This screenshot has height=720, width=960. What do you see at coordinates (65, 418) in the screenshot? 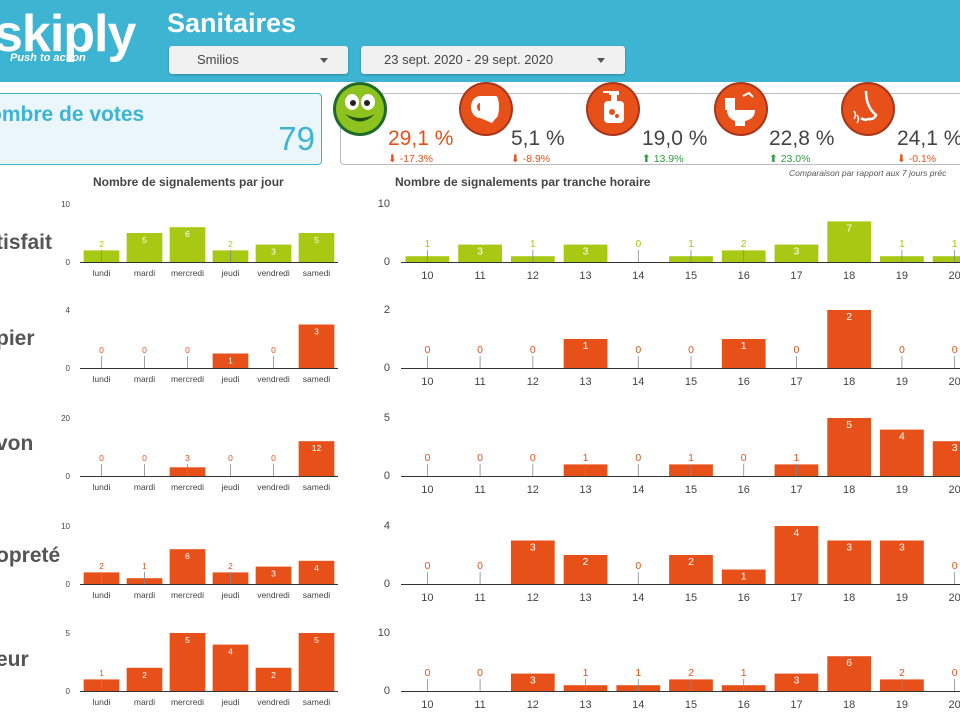
I see `daily-y-tick-label: 20` at bounding box center [65, 418].